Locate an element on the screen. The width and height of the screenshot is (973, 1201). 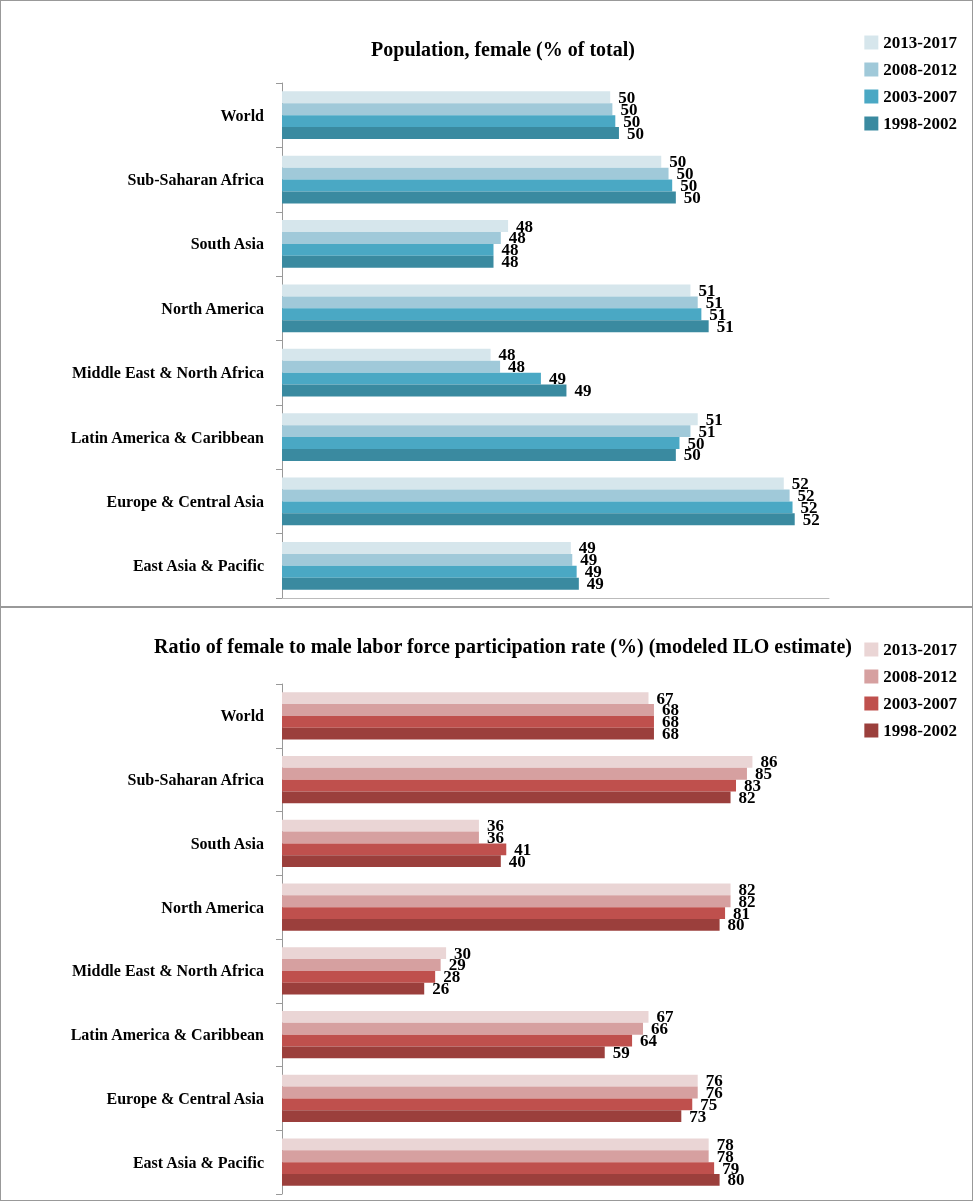
chart-title: Ratio of female to male labor force participation rate (%) (modeled ILO estimate) is located at coordinates (503, 646).